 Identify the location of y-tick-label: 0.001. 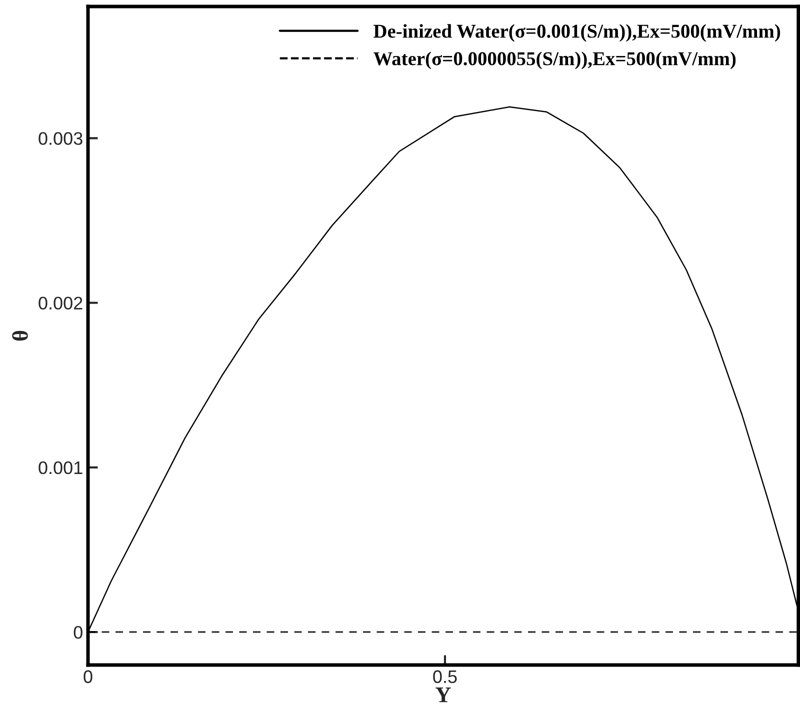
(60, 467).